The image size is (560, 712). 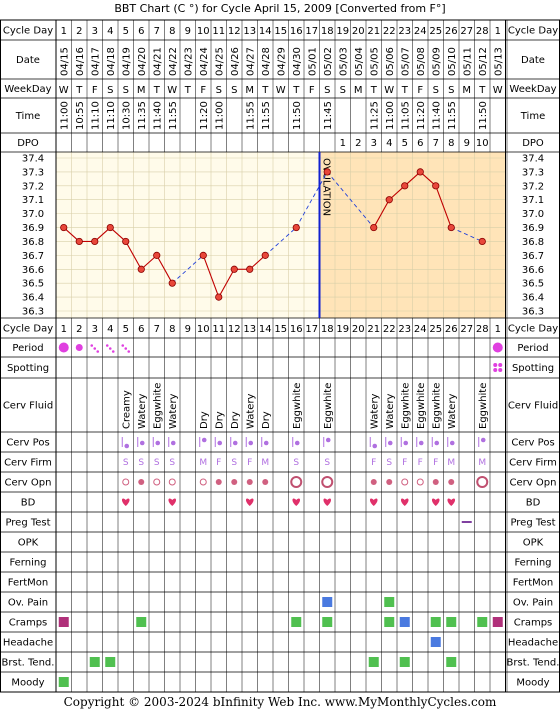 I want to click on cycle-day-label: 10, so click(x=203, y=31).